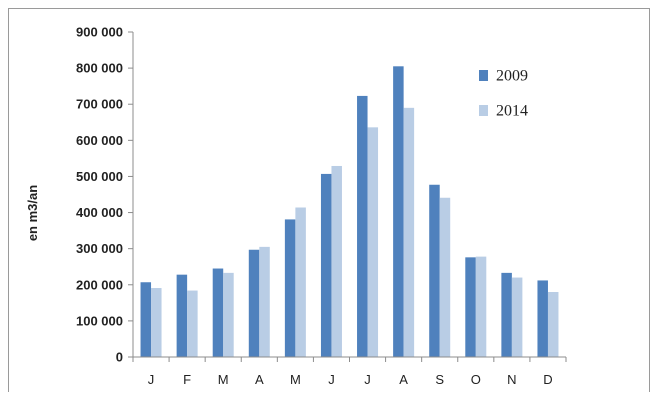 The width and height of the screenshot is (655, 394). What do you see at coordinates (99, 176) in the screenshot?
I see `y-tick-label: 500 000` at bounding box center [99, 176].